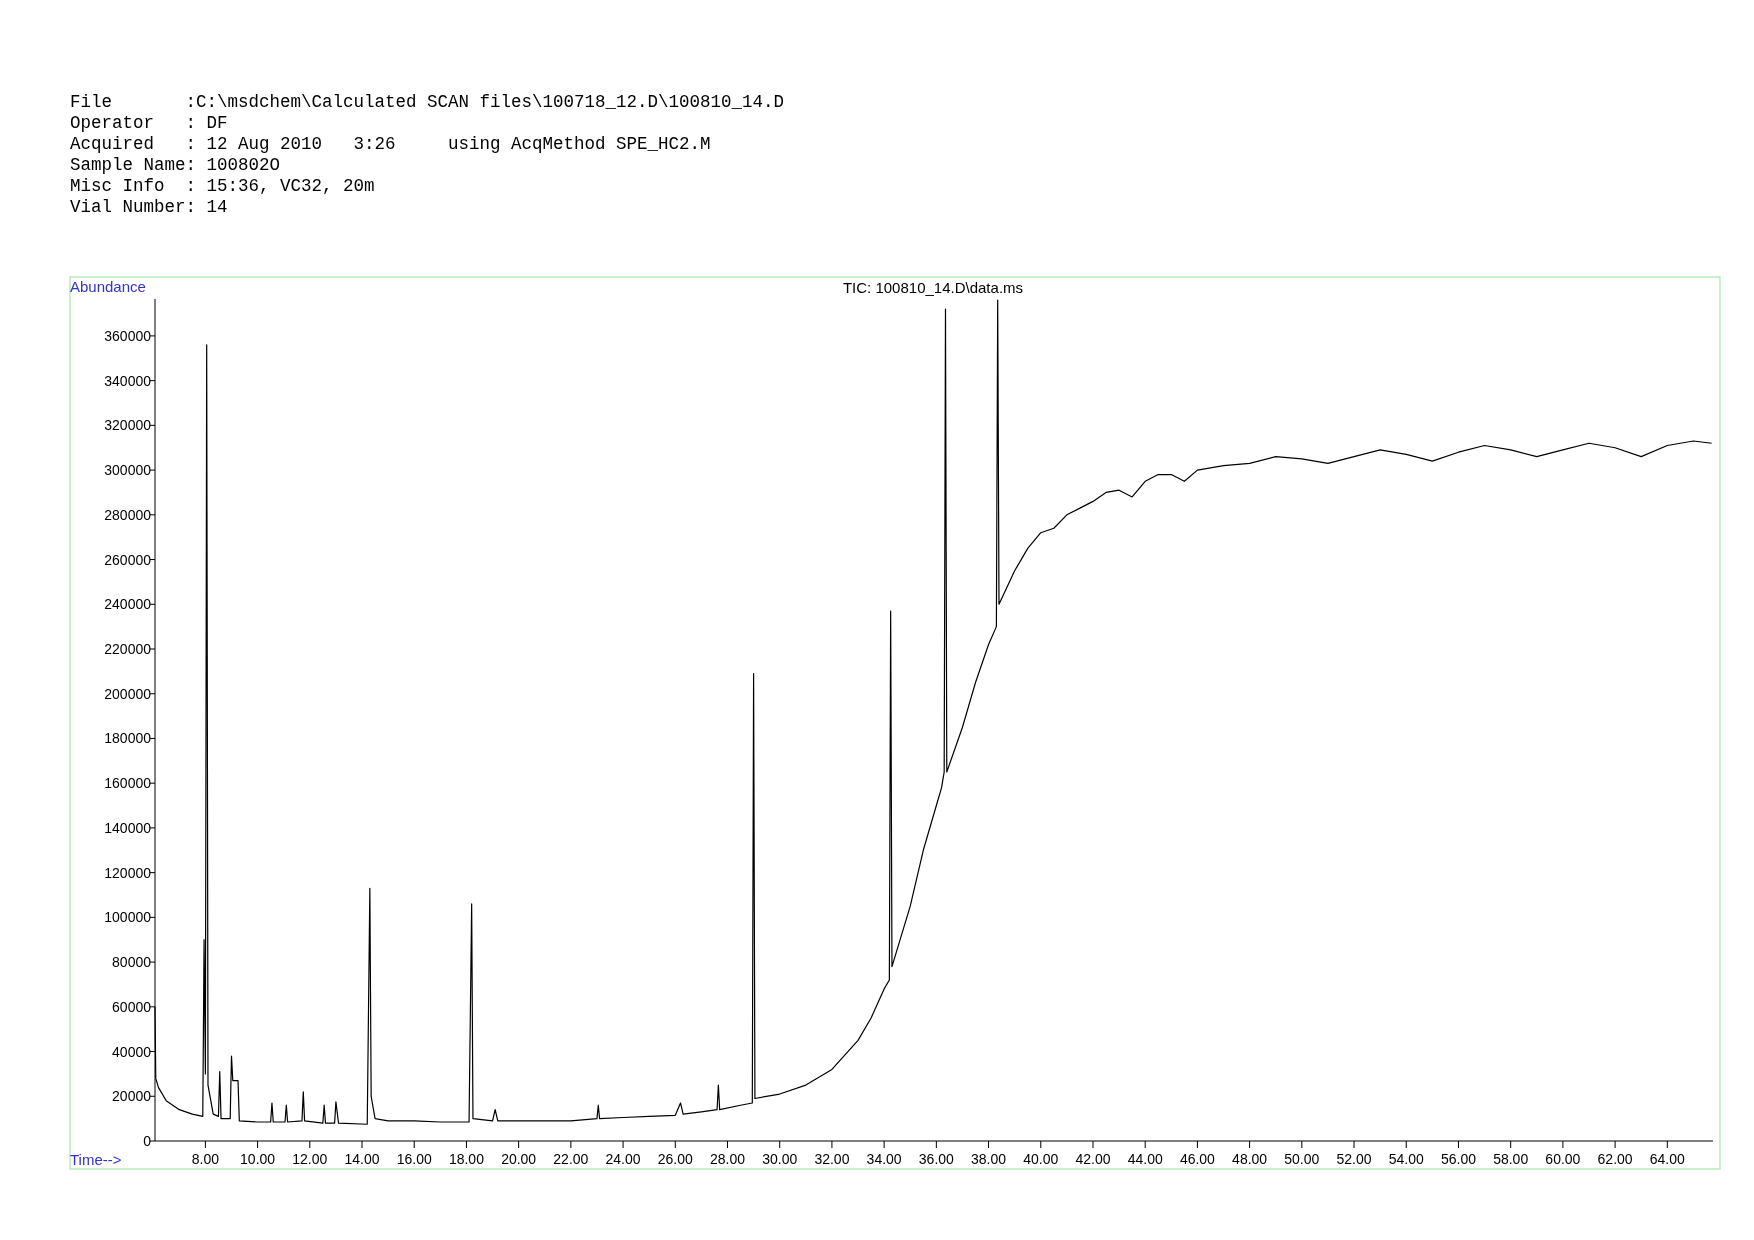 The height and width of the screenshot is (1240, 1754). What do you see at coordinates (128, 335) in the screenshot?
I see `y-tick-label: 360000` at bounding box center [128, 335].